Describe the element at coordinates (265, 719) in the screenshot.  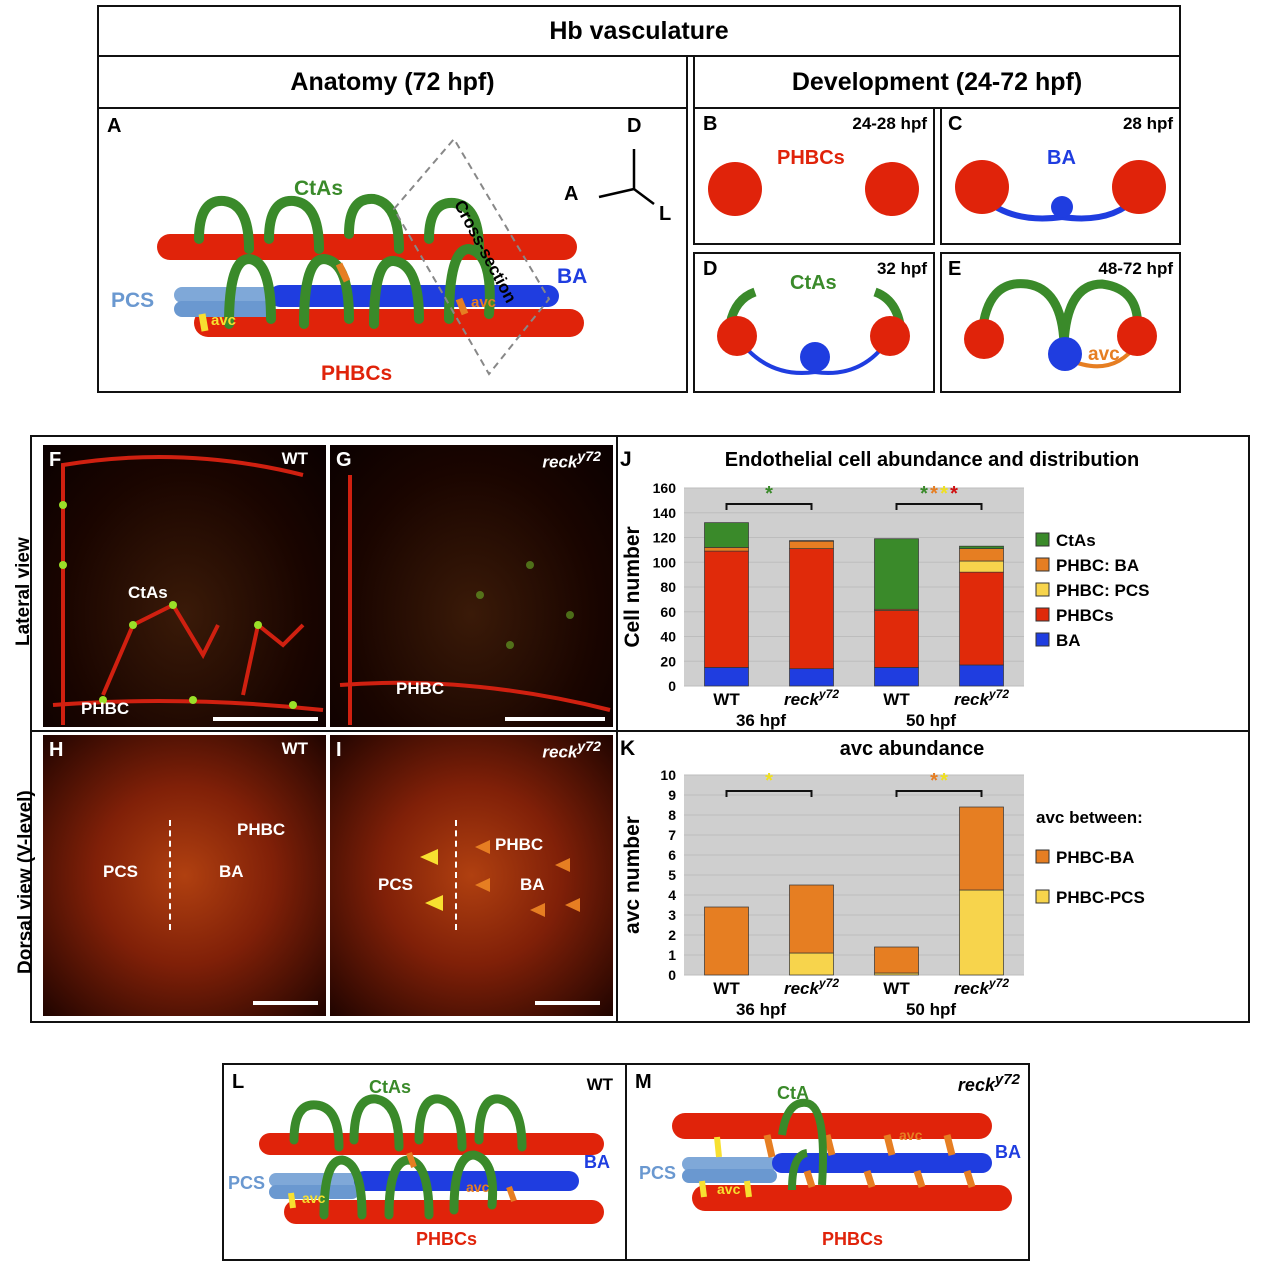
I see `scale-bar` at that location.